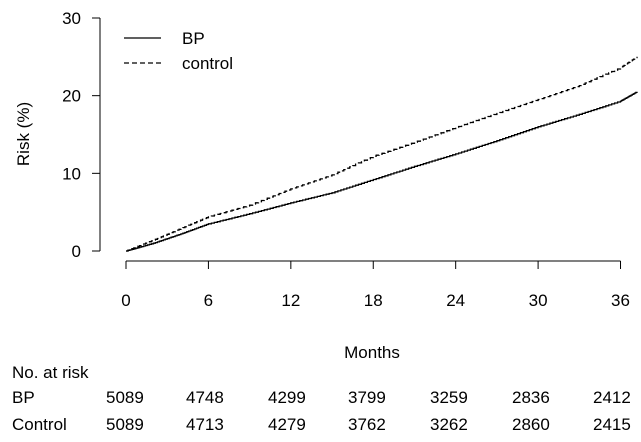  I want to click on risk-cell: 2860, so click(531, 424).